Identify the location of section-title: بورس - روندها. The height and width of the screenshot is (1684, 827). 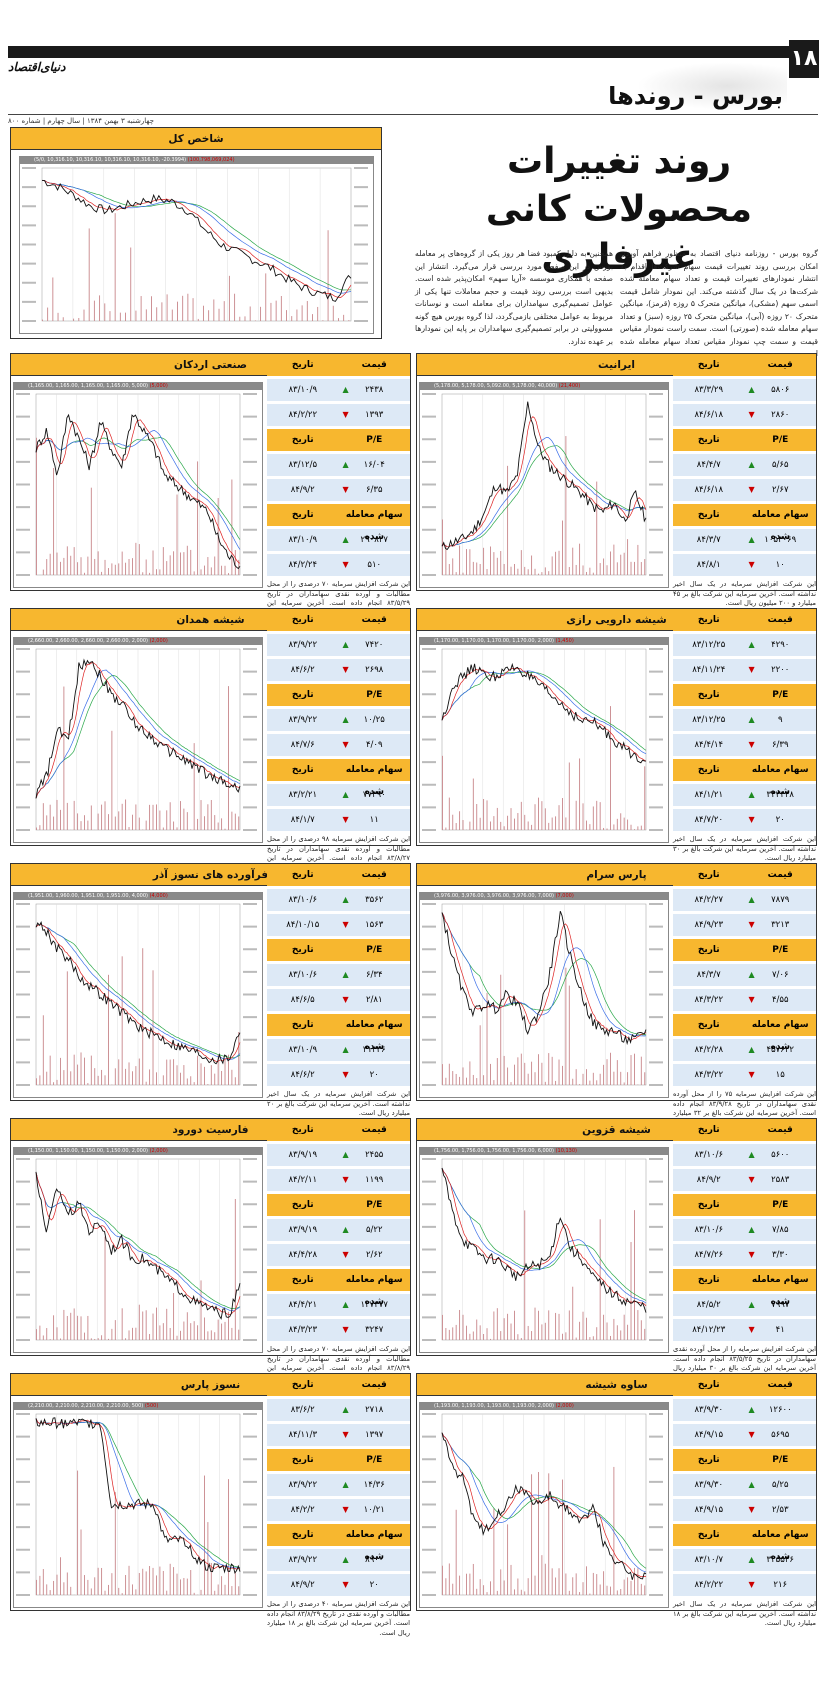
(695, 96).